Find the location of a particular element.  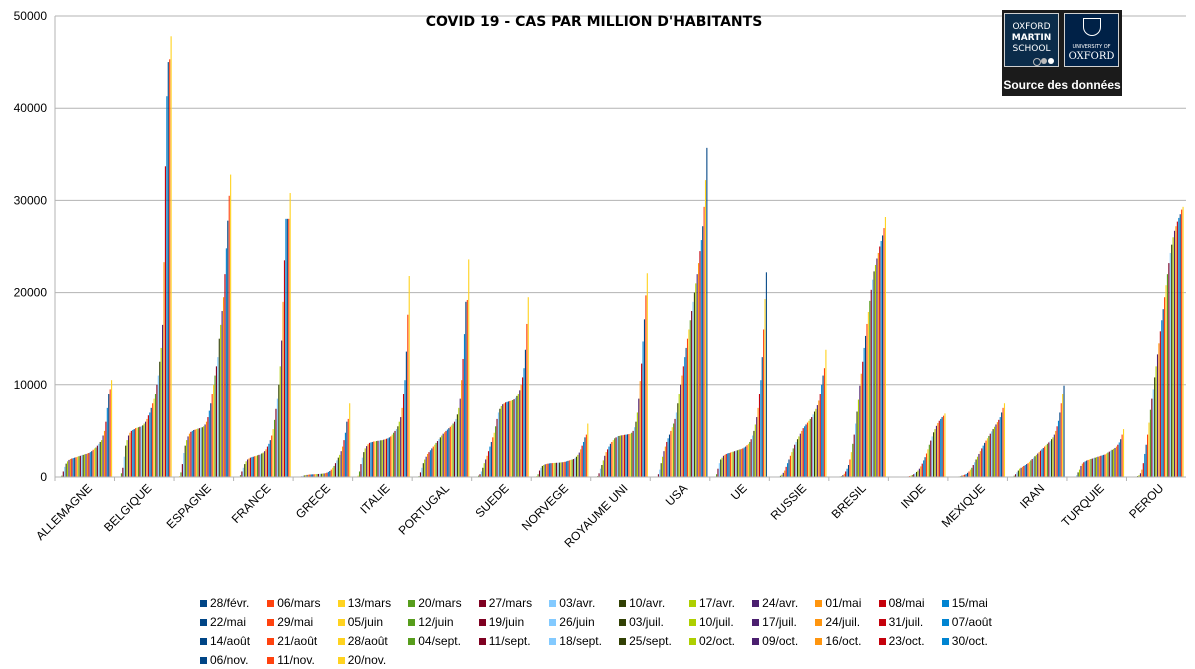

oxford-text: OXFORD is located at coordinates (1091, 56).